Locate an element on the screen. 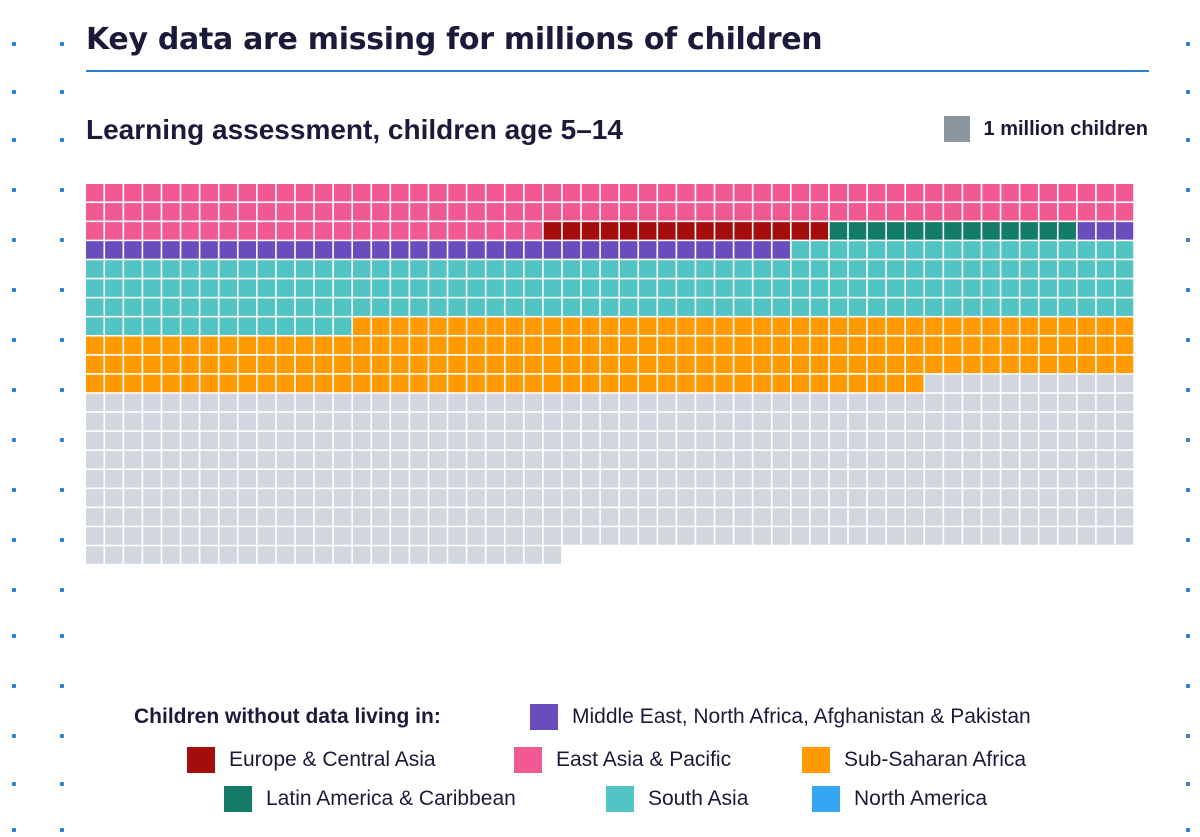 The image size is (1200, 837). waffle-cell-middle-east-north-africa-afghanistan-and-pakistan is located at coordinates (762, 250).